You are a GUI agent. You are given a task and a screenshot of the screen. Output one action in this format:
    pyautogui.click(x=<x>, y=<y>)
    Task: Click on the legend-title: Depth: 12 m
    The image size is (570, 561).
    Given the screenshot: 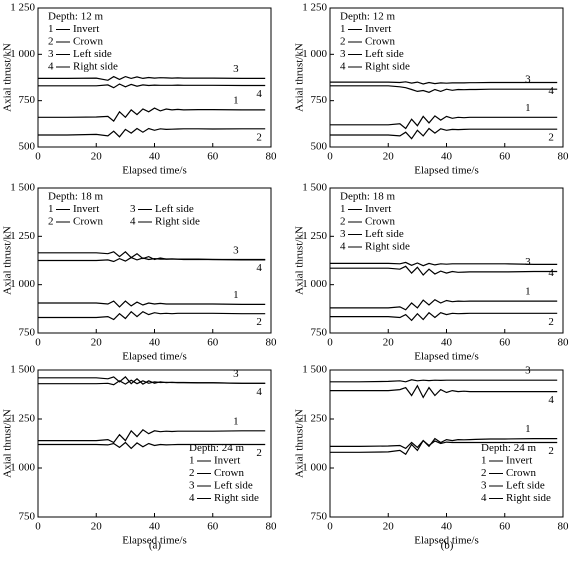 What is the action you would take?
    pyautogui.click(x=367, y=17)
    